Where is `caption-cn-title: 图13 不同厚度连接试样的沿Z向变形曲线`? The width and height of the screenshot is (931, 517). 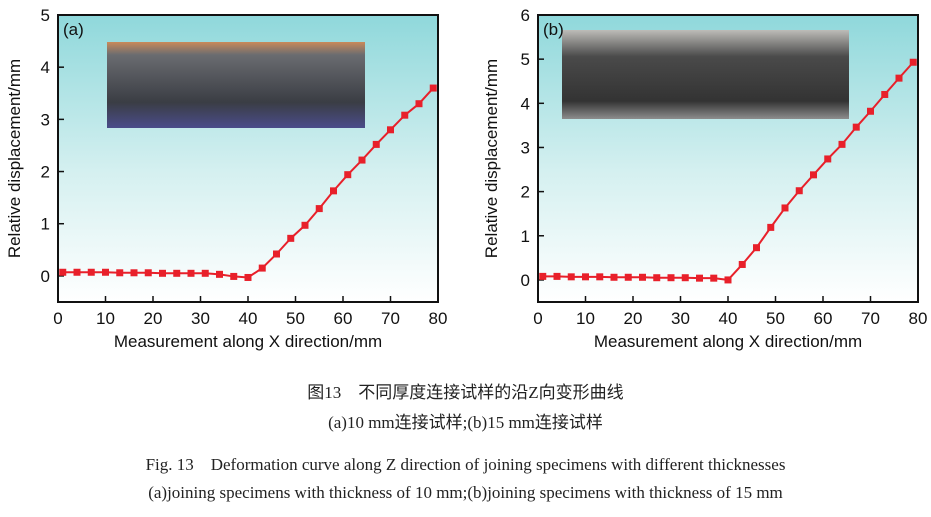
caption-cn-title: 图13 不同厚度连接试样的沿Z向变形曲线 is located at coordinates (465, 392).